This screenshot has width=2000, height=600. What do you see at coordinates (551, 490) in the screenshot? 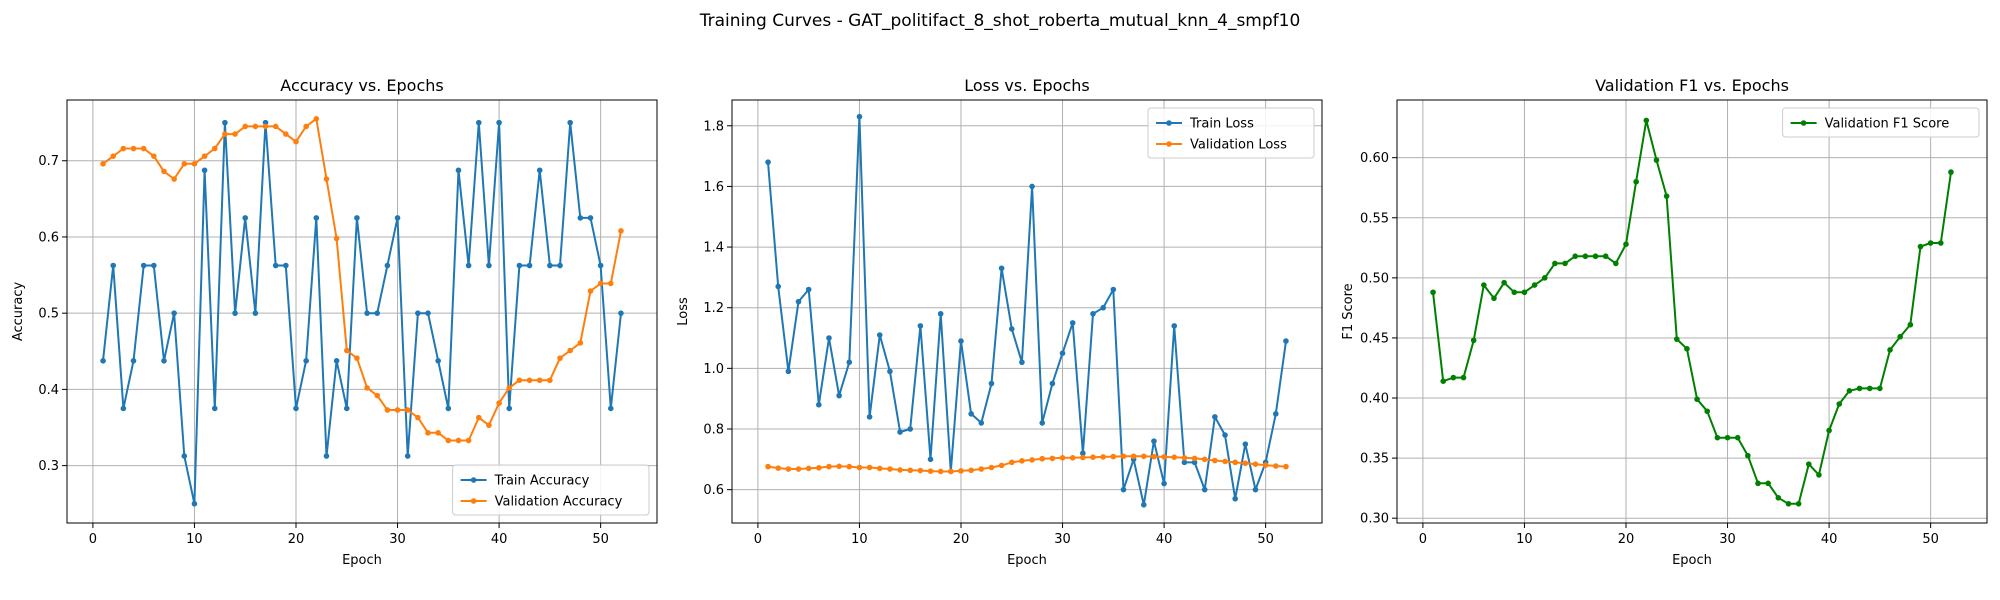
I see `legend-box` at bounding box center [551, 490].